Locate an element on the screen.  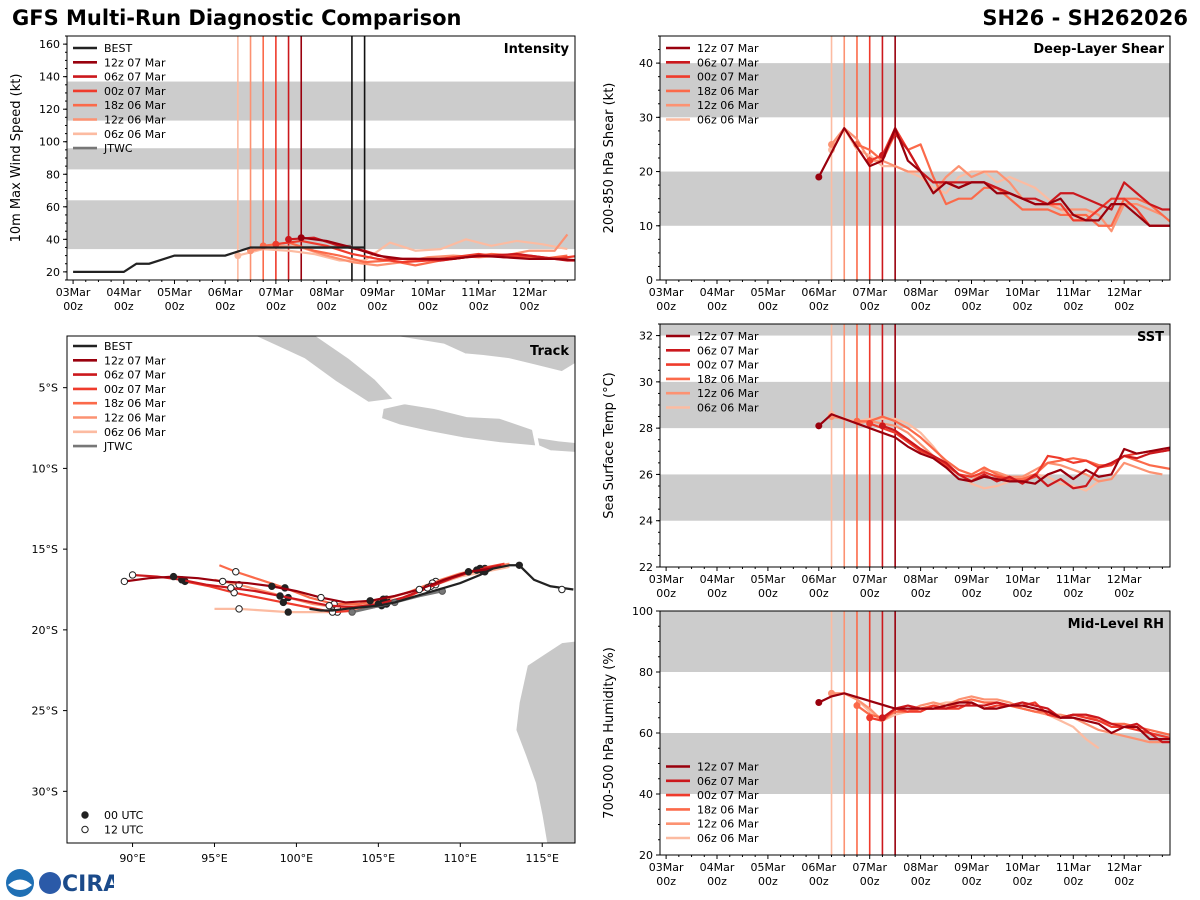
track-jtwc-marker is located at coordinates (352, 612).